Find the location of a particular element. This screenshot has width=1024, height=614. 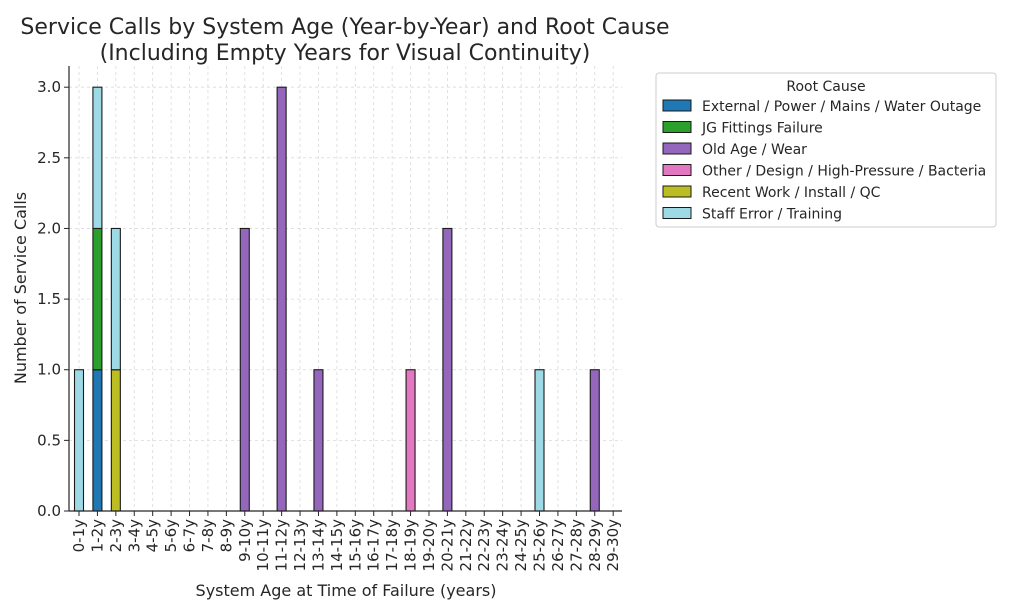

x-tick-label: 3-4y is located at coordinates (134, 535).